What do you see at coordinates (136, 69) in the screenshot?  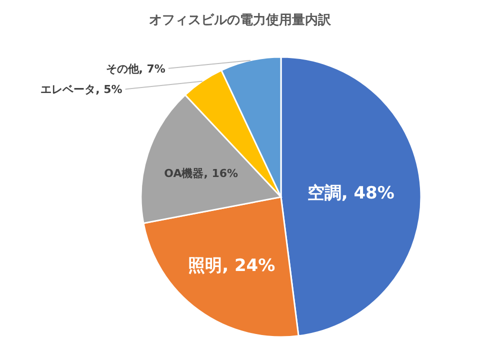 I see `slice-label: その他, 7%` at bounding box center [136, 69].